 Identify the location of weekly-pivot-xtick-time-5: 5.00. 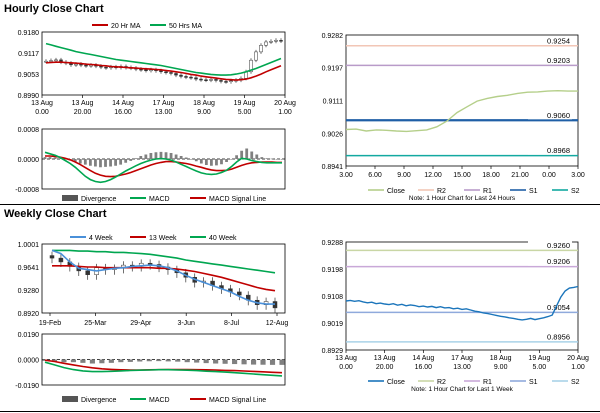
(540, 367).